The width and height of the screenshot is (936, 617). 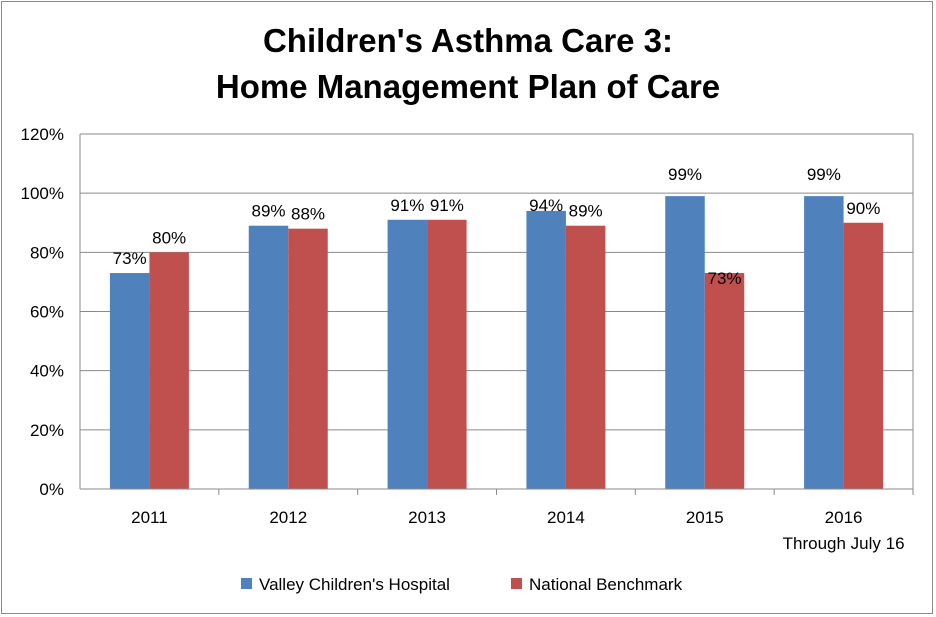 I want to click on y-tick-label: 100%, so click(x=42, y=193).